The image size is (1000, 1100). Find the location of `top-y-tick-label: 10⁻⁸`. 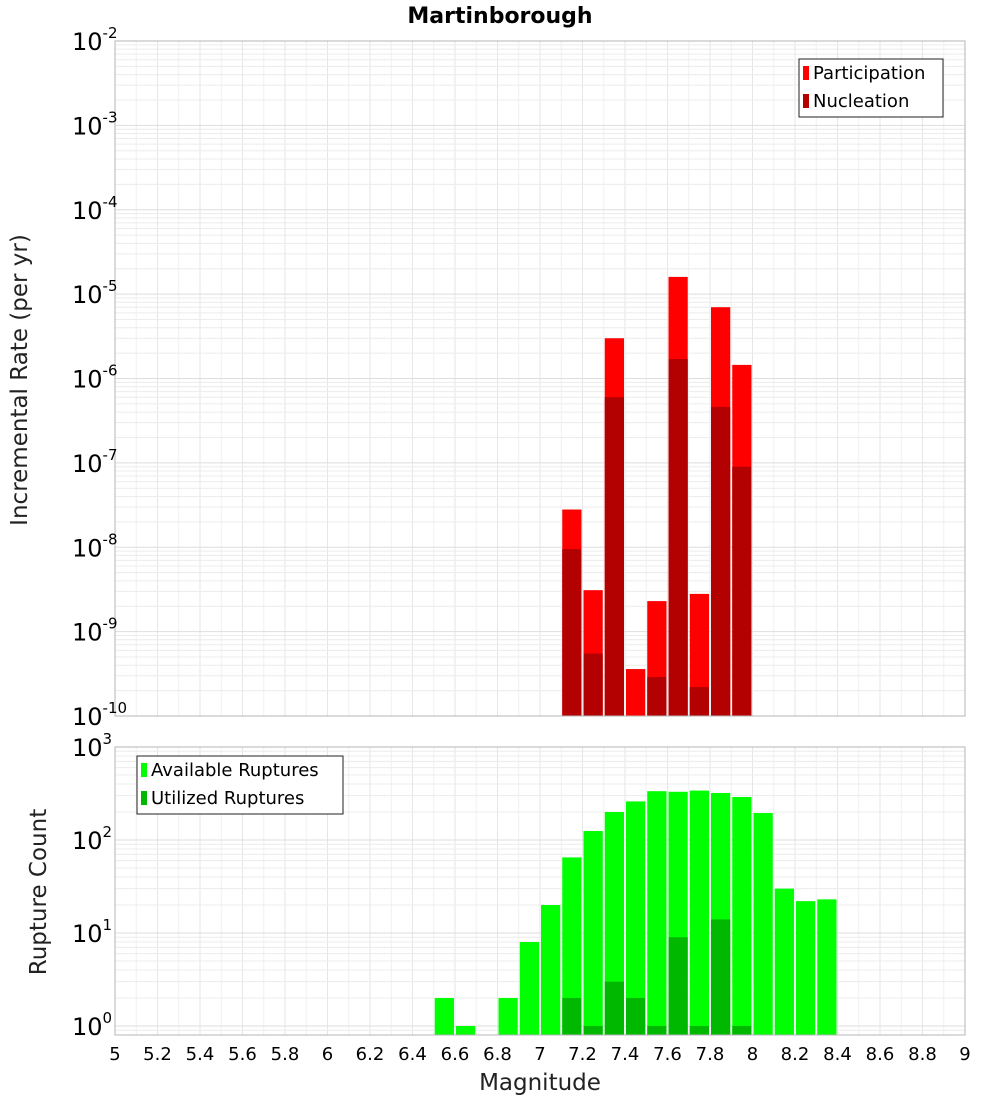

top-y-tick-label: 10⁻⁸ is located at coordinates (95, 546).